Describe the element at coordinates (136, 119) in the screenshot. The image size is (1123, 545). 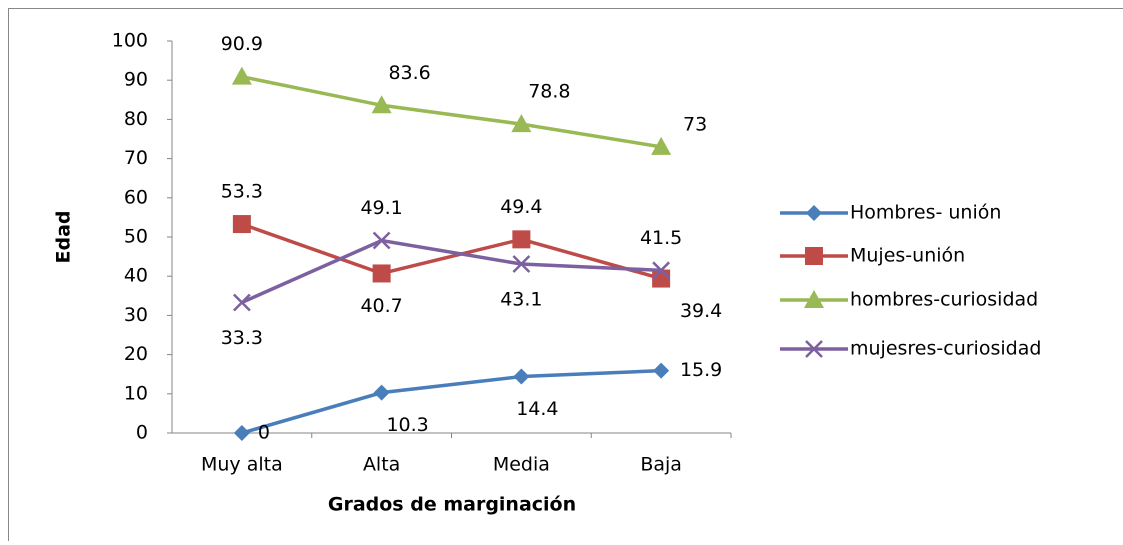
I see `y-tick-label: 80` at that location.